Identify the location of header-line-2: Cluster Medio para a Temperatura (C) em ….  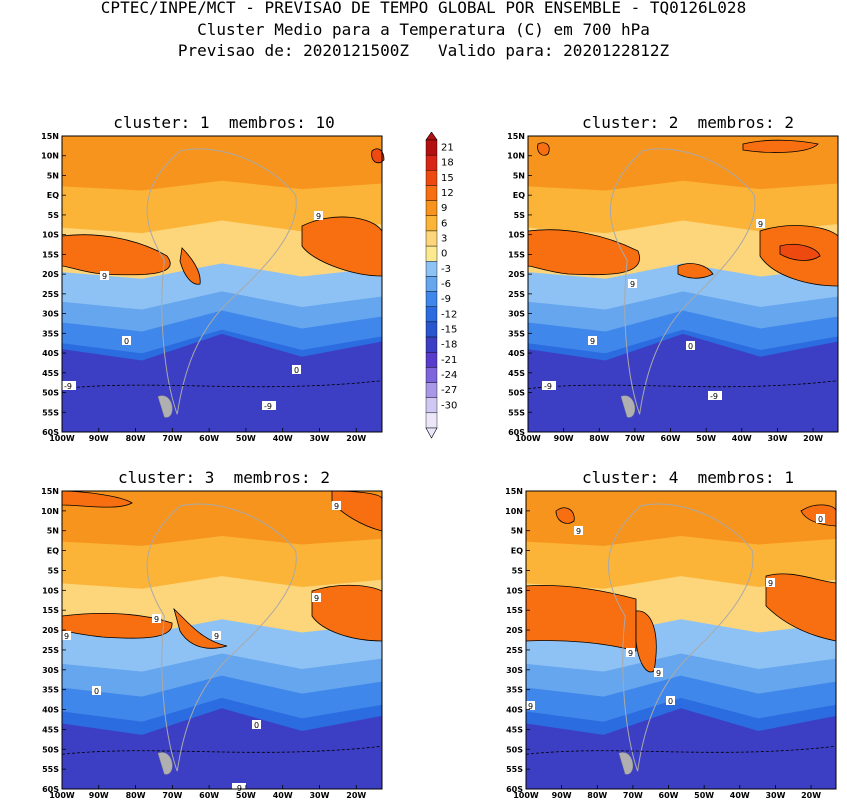
(423, 29).